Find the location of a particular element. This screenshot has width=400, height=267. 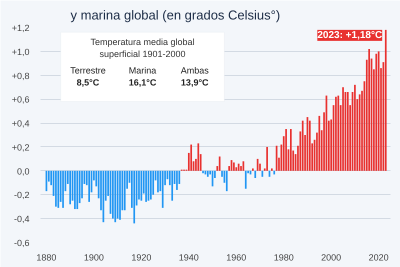

annotation: 13,9°C is located at coordinates (195, 82).